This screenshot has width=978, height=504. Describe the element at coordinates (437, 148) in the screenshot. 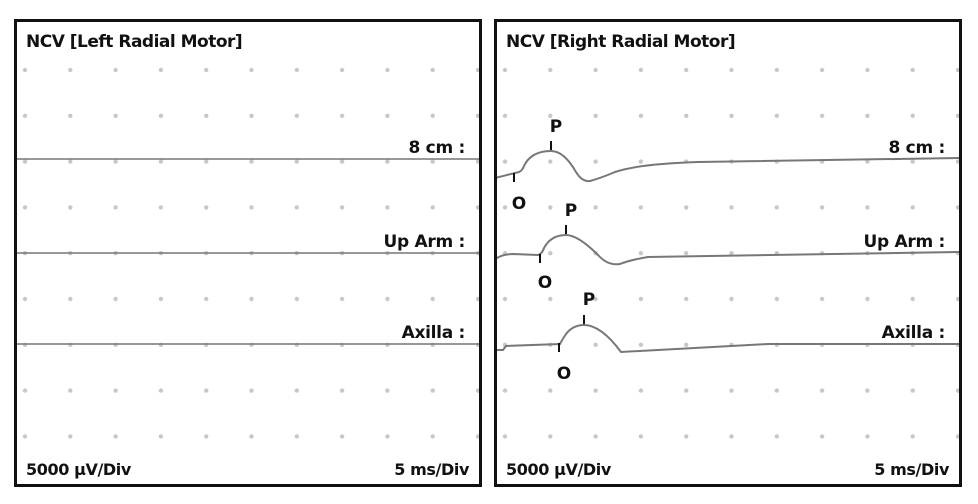

I see `trace-label-8cm: 8 cm :` at that location.